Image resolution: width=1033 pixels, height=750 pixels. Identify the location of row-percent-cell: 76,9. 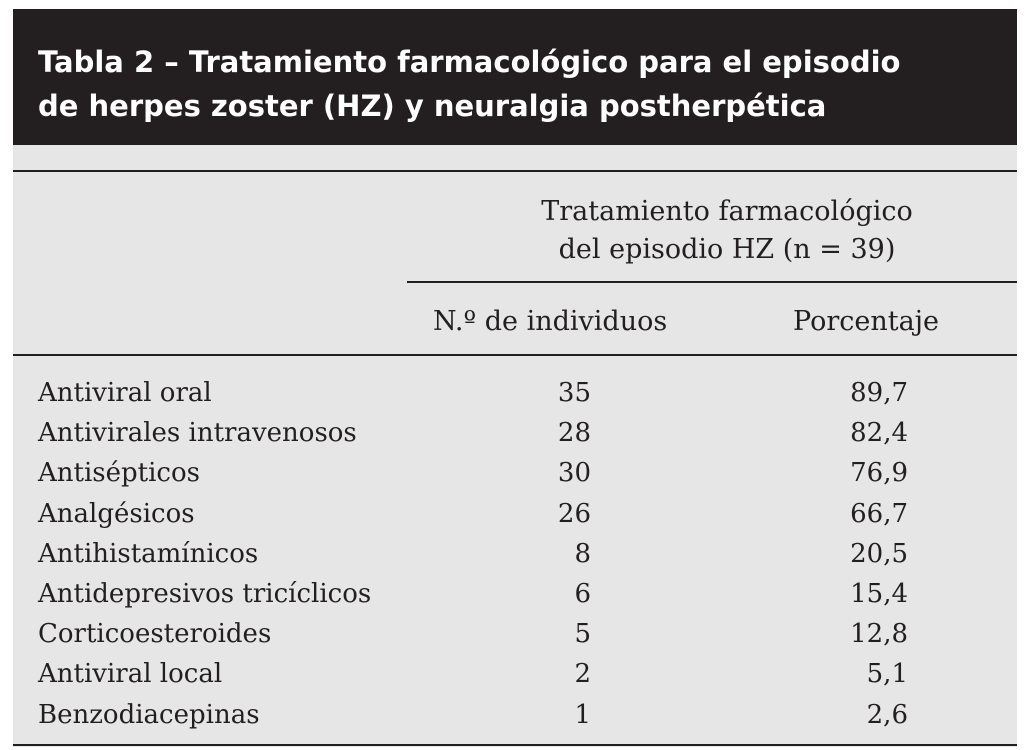
(879, 473).